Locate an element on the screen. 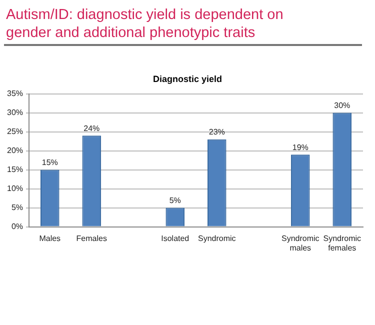  x-tick-label: Males is located at coordinates (50, 238).